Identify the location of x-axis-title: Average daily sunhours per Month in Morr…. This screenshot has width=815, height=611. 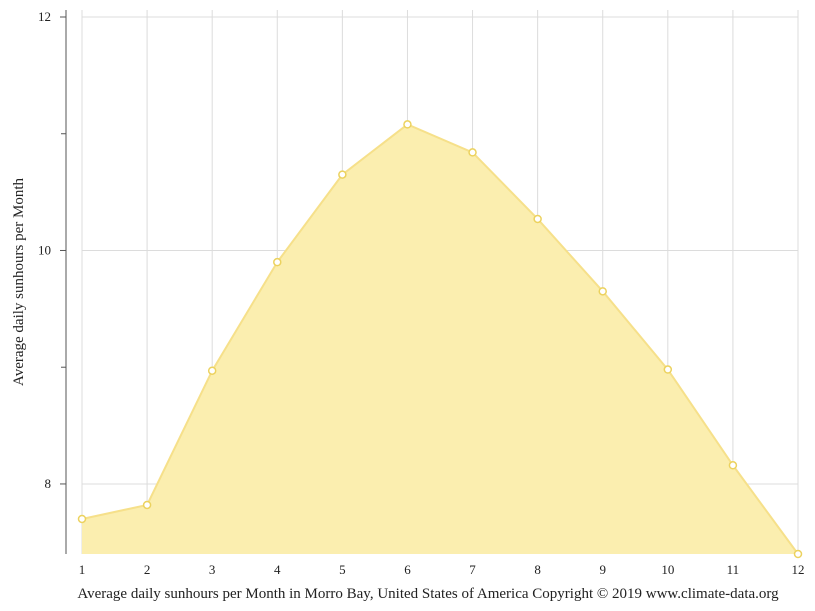
(428, 594).